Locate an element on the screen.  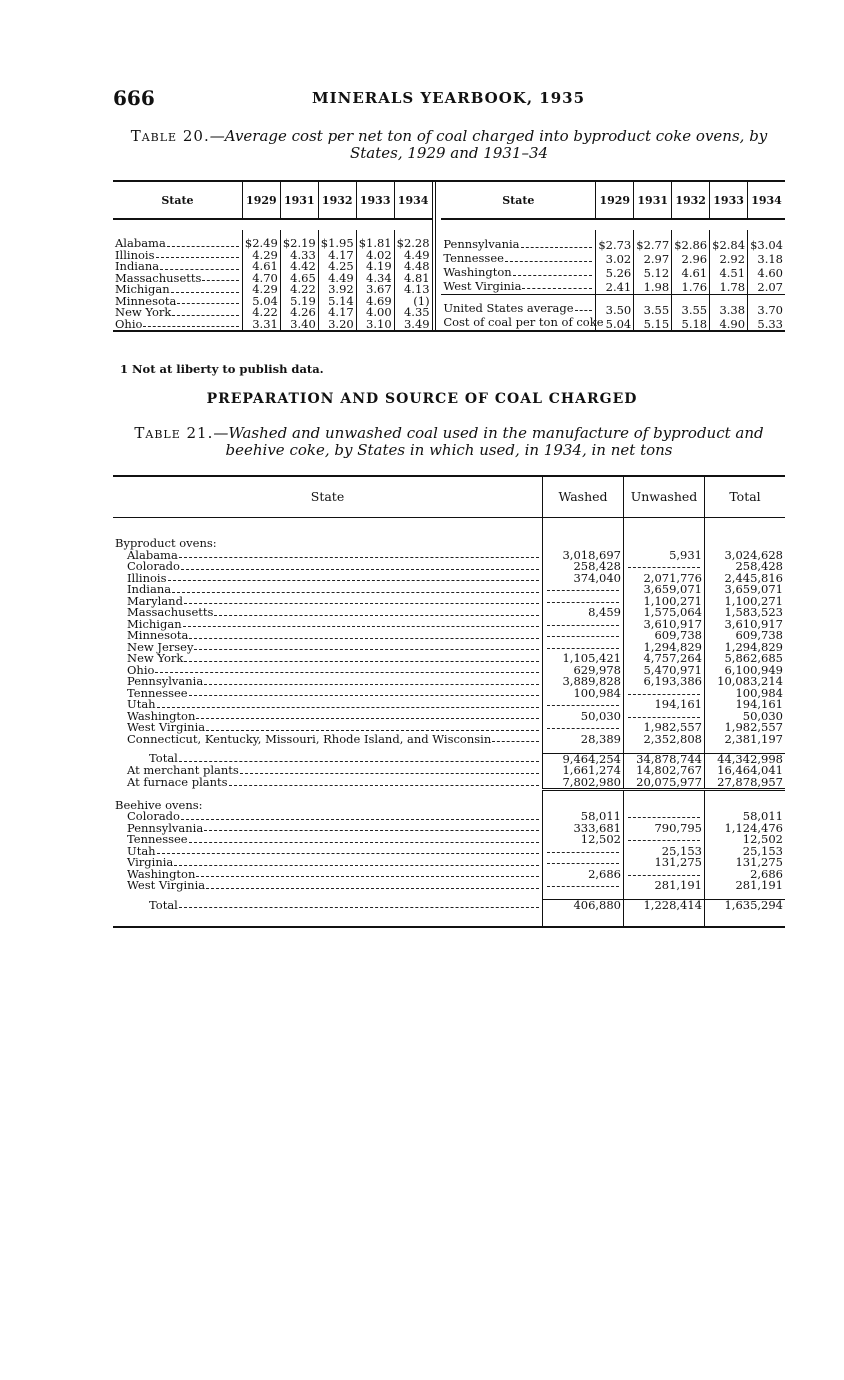
group-heading: Byproduct ovens: is located at coordinates (166, 543).